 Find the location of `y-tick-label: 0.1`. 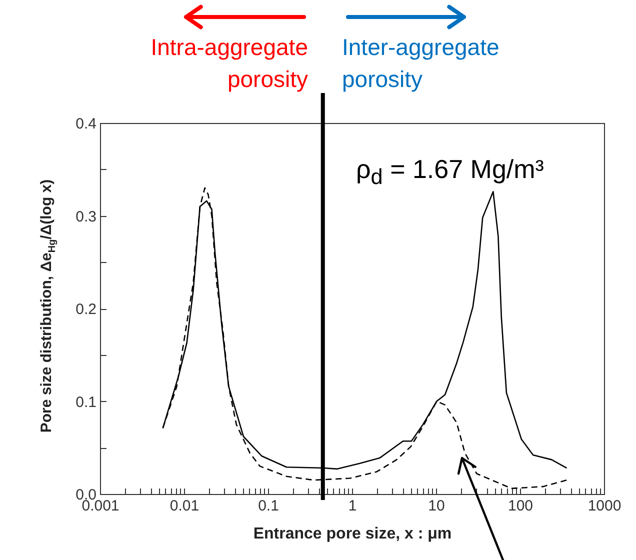

y-tick-label: 0.1 is located at coordinates (86, 402).